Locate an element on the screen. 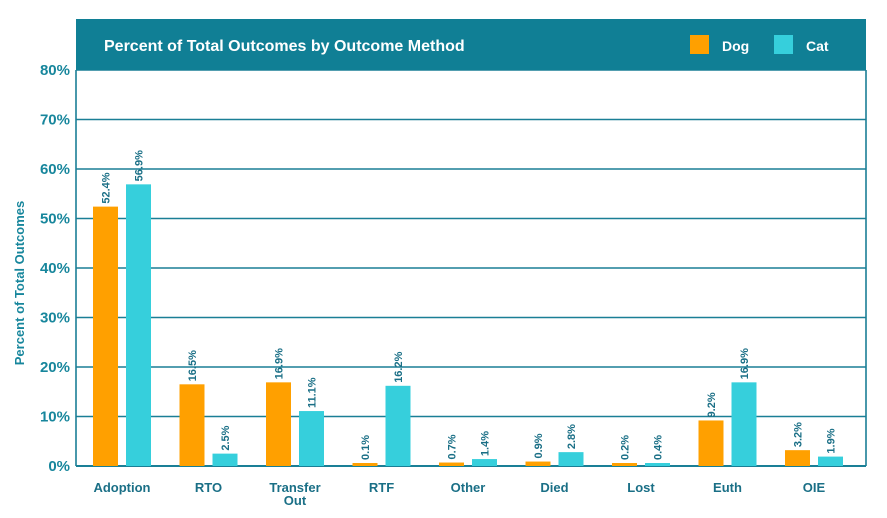 The height and width of the screenshot is (518, 887). data-label-cat: 2.5% is located at coordinates (226, 437).